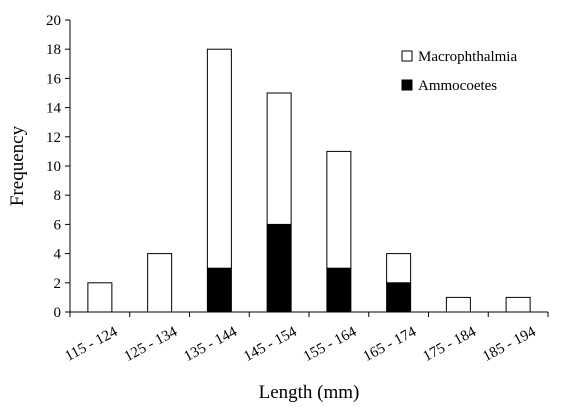 Image resolution: width=563 pixels, height=407 pixels. Describe the element at coordinates (54, 79) in the screenshot. I see `y-tick-label: 16` at that location.